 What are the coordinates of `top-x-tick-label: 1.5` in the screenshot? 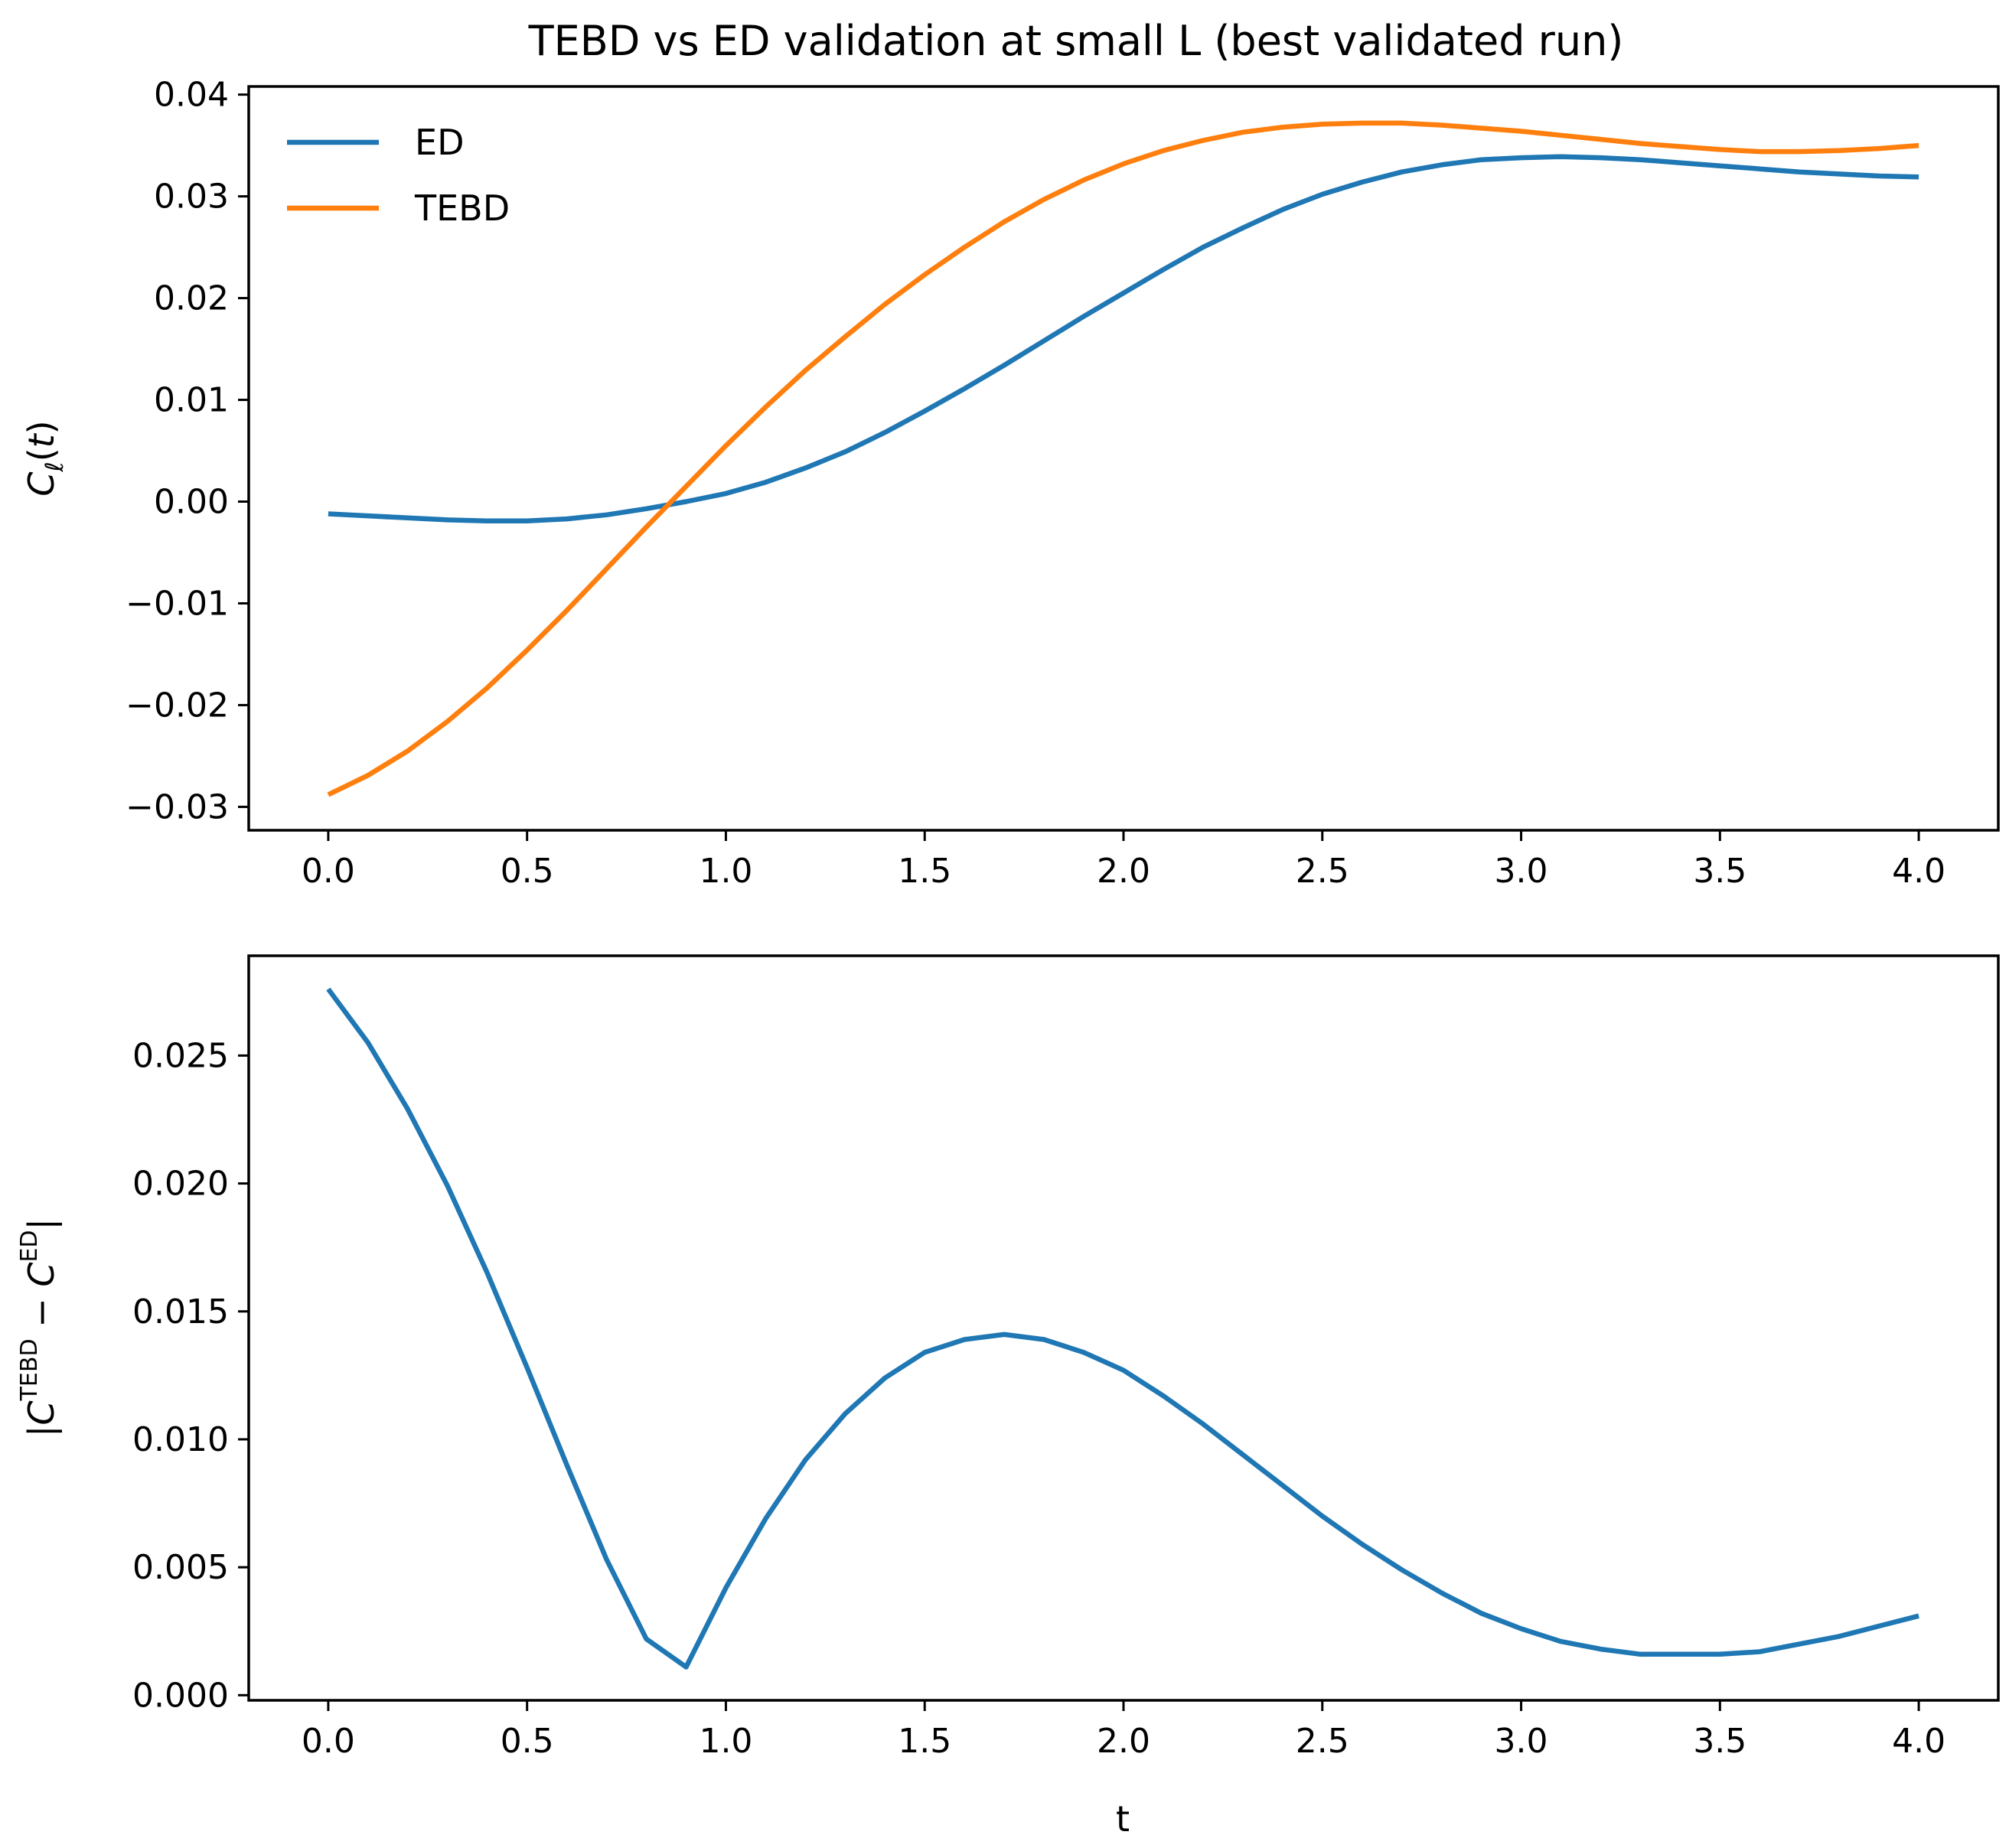 It's located at (924, 872).